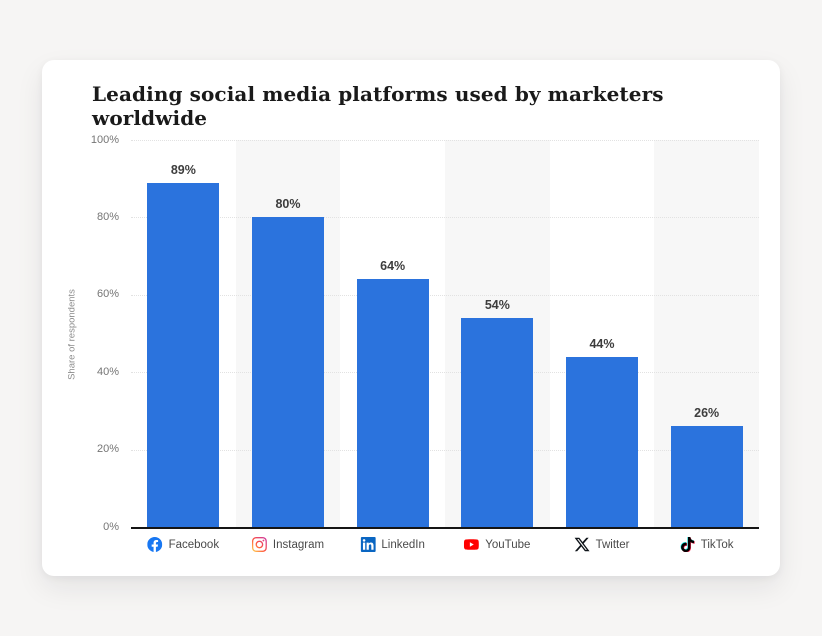 Image resolution: width=822 pixels, height=636 pixels. I want to click on bar-value-label: 64%, so click(393, 266).